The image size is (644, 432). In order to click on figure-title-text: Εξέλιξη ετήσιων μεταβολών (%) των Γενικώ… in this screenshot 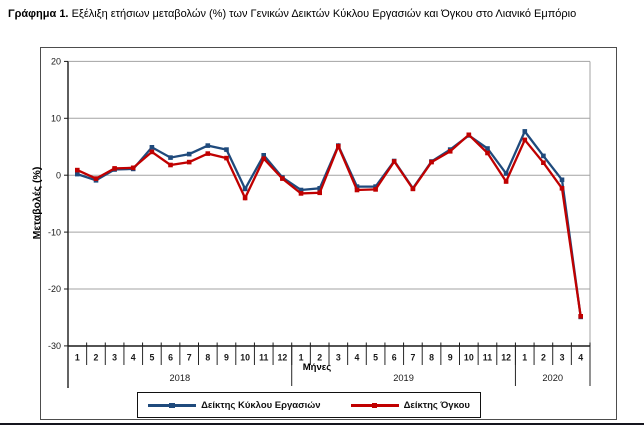, I will do `click(324, 14)`.